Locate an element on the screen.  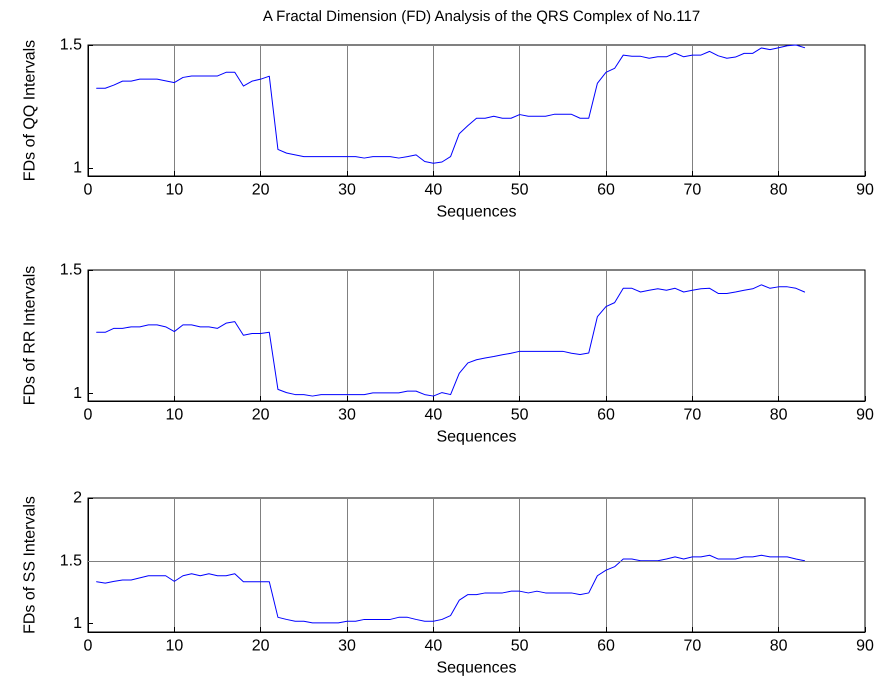
y-axis-title: FDs of SS Intervals is located at coordinates (30, 565).